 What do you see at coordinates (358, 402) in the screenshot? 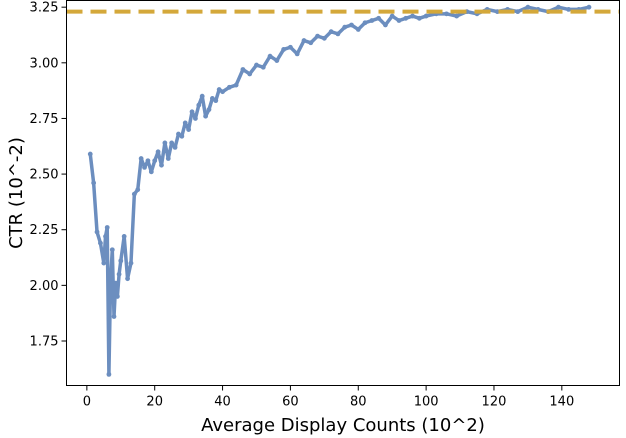
I see `x-tick-label: 80` at bounding box center [358, 402].